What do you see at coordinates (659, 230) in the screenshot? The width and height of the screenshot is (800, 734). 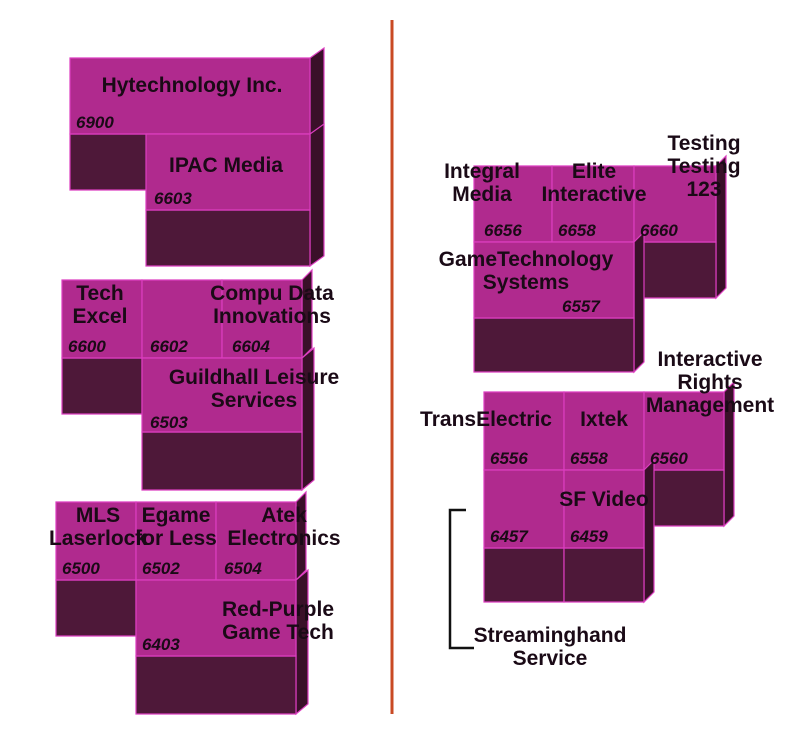 I see `unit-number-6660: 6660` at bounding box center [659, 230].